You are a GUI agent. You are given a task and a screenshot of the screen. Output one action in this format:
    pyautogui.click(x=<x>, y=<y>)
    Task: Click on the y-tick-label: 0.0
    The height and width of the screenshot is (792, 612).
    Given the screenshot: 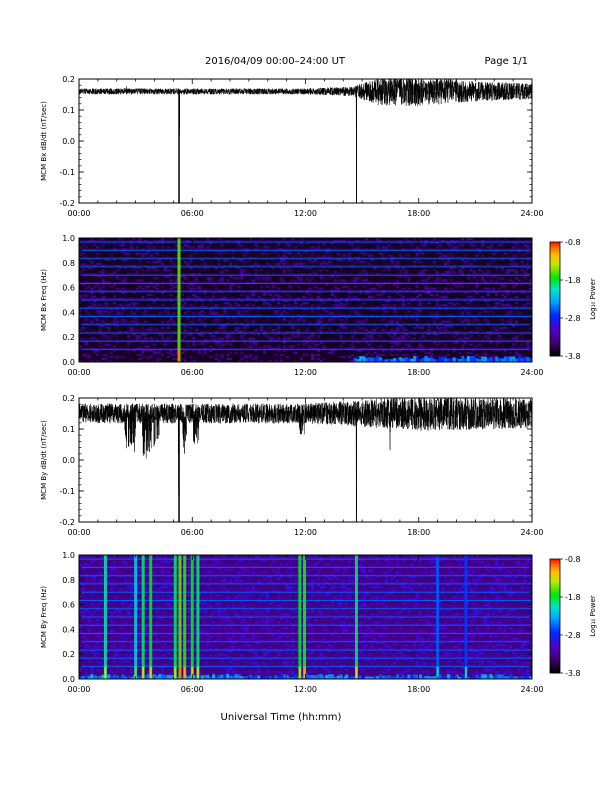 What is the action you would take?
    pyautogui.click(x=68, y=362)
    